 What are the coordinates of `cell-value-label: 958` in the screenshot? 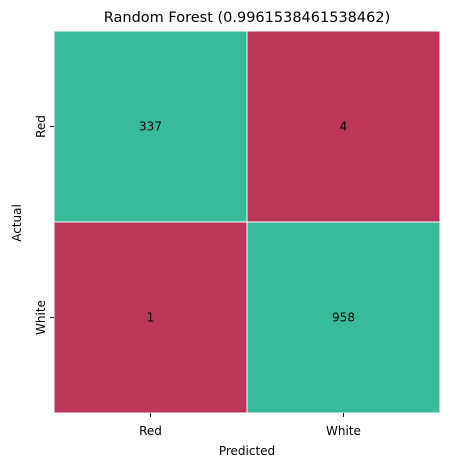 It's located at (343, 318).